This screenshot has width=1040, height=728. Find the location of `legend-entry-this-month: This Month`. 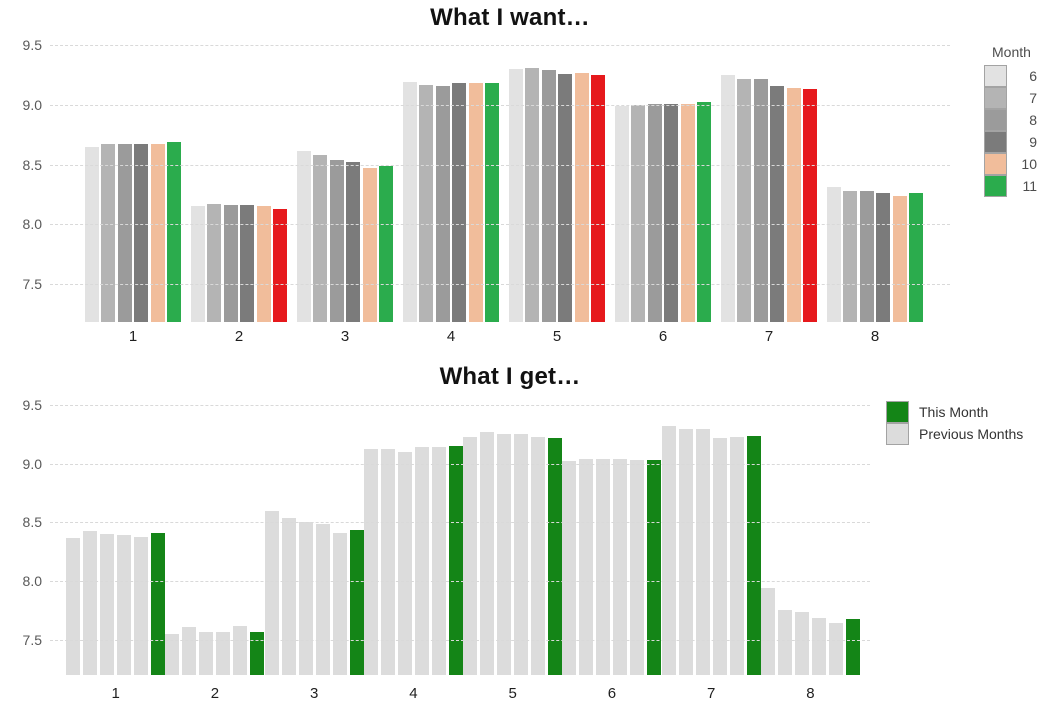

legend-entry-this-month: This Month is located at coordinates (954, 412).